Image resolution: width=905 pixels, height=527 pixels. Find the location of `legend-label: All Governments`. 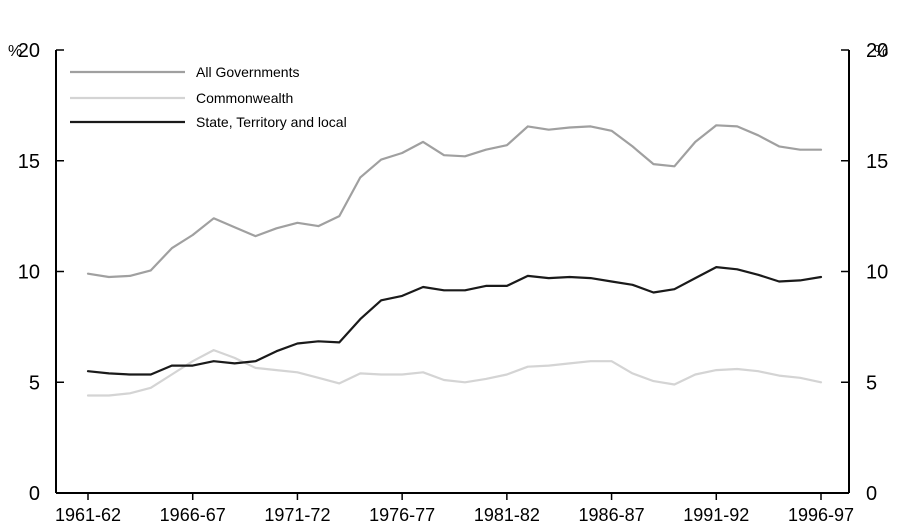

legend-label: All Governments is located at coordinates (247, 72).